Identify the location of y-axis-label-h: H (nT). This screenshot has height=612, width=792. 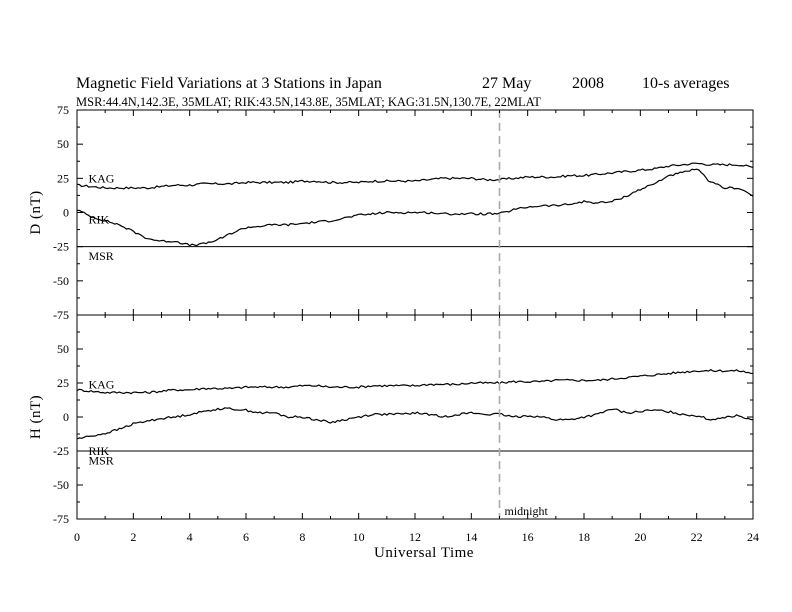
(36, 417).